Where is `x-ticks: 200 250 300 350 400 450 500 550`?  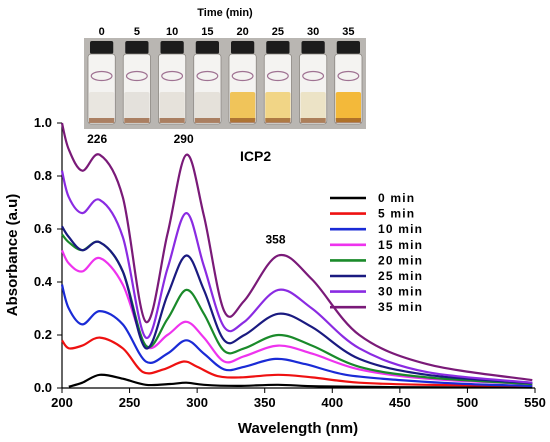 x-ticks: 200 250 300 350 400 450 500 550 is located at coordinates (298, 399).